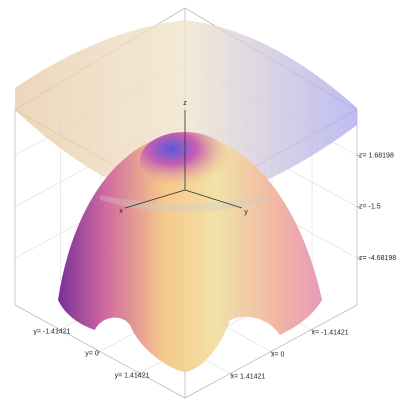 This screenshot has height=401, width=400. Describe the element at coordinates (377, 258) in the screenshot. I see `z-tick-label: z= -4.68198` at that location.